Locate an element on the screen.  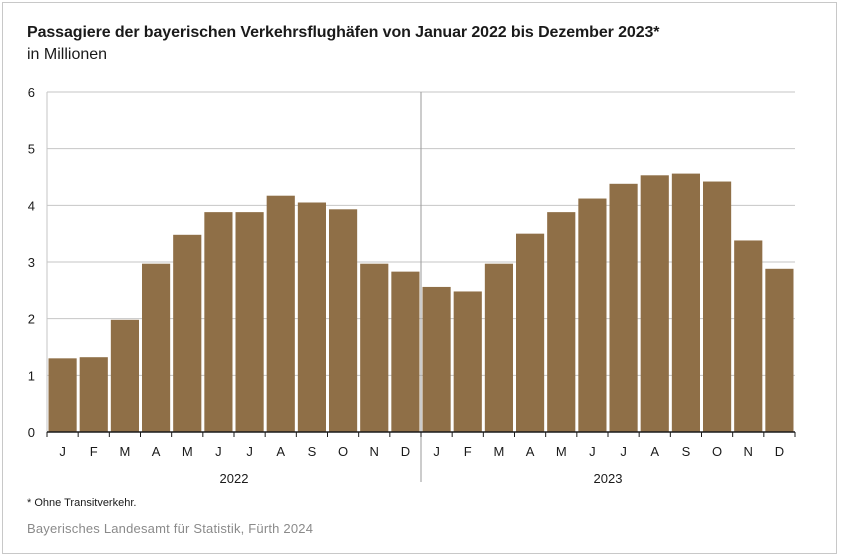
chart-subtitle: in Millionen is located at coordinates (67, 54).